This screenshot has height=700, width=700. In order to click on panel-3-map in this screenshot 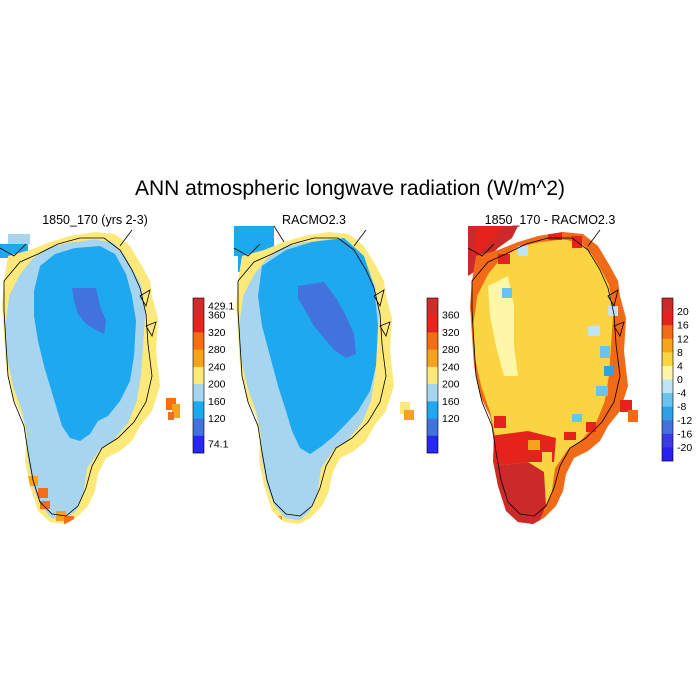, I will do `click(552, 375)`.